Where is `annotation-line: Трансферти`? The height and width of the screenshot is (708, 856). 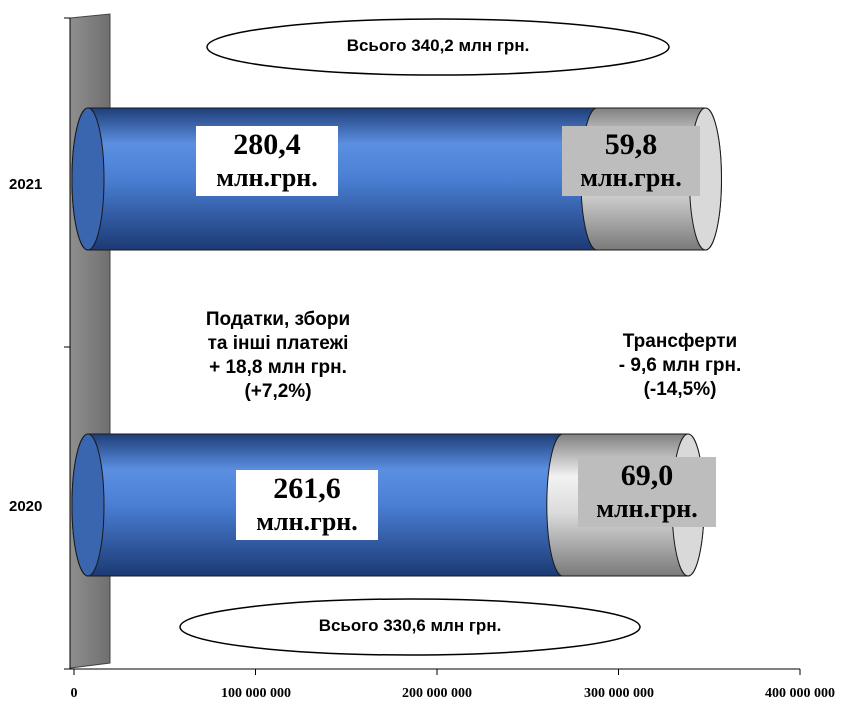
annotation-line: Трансферти is located at coordinates (680, 341).